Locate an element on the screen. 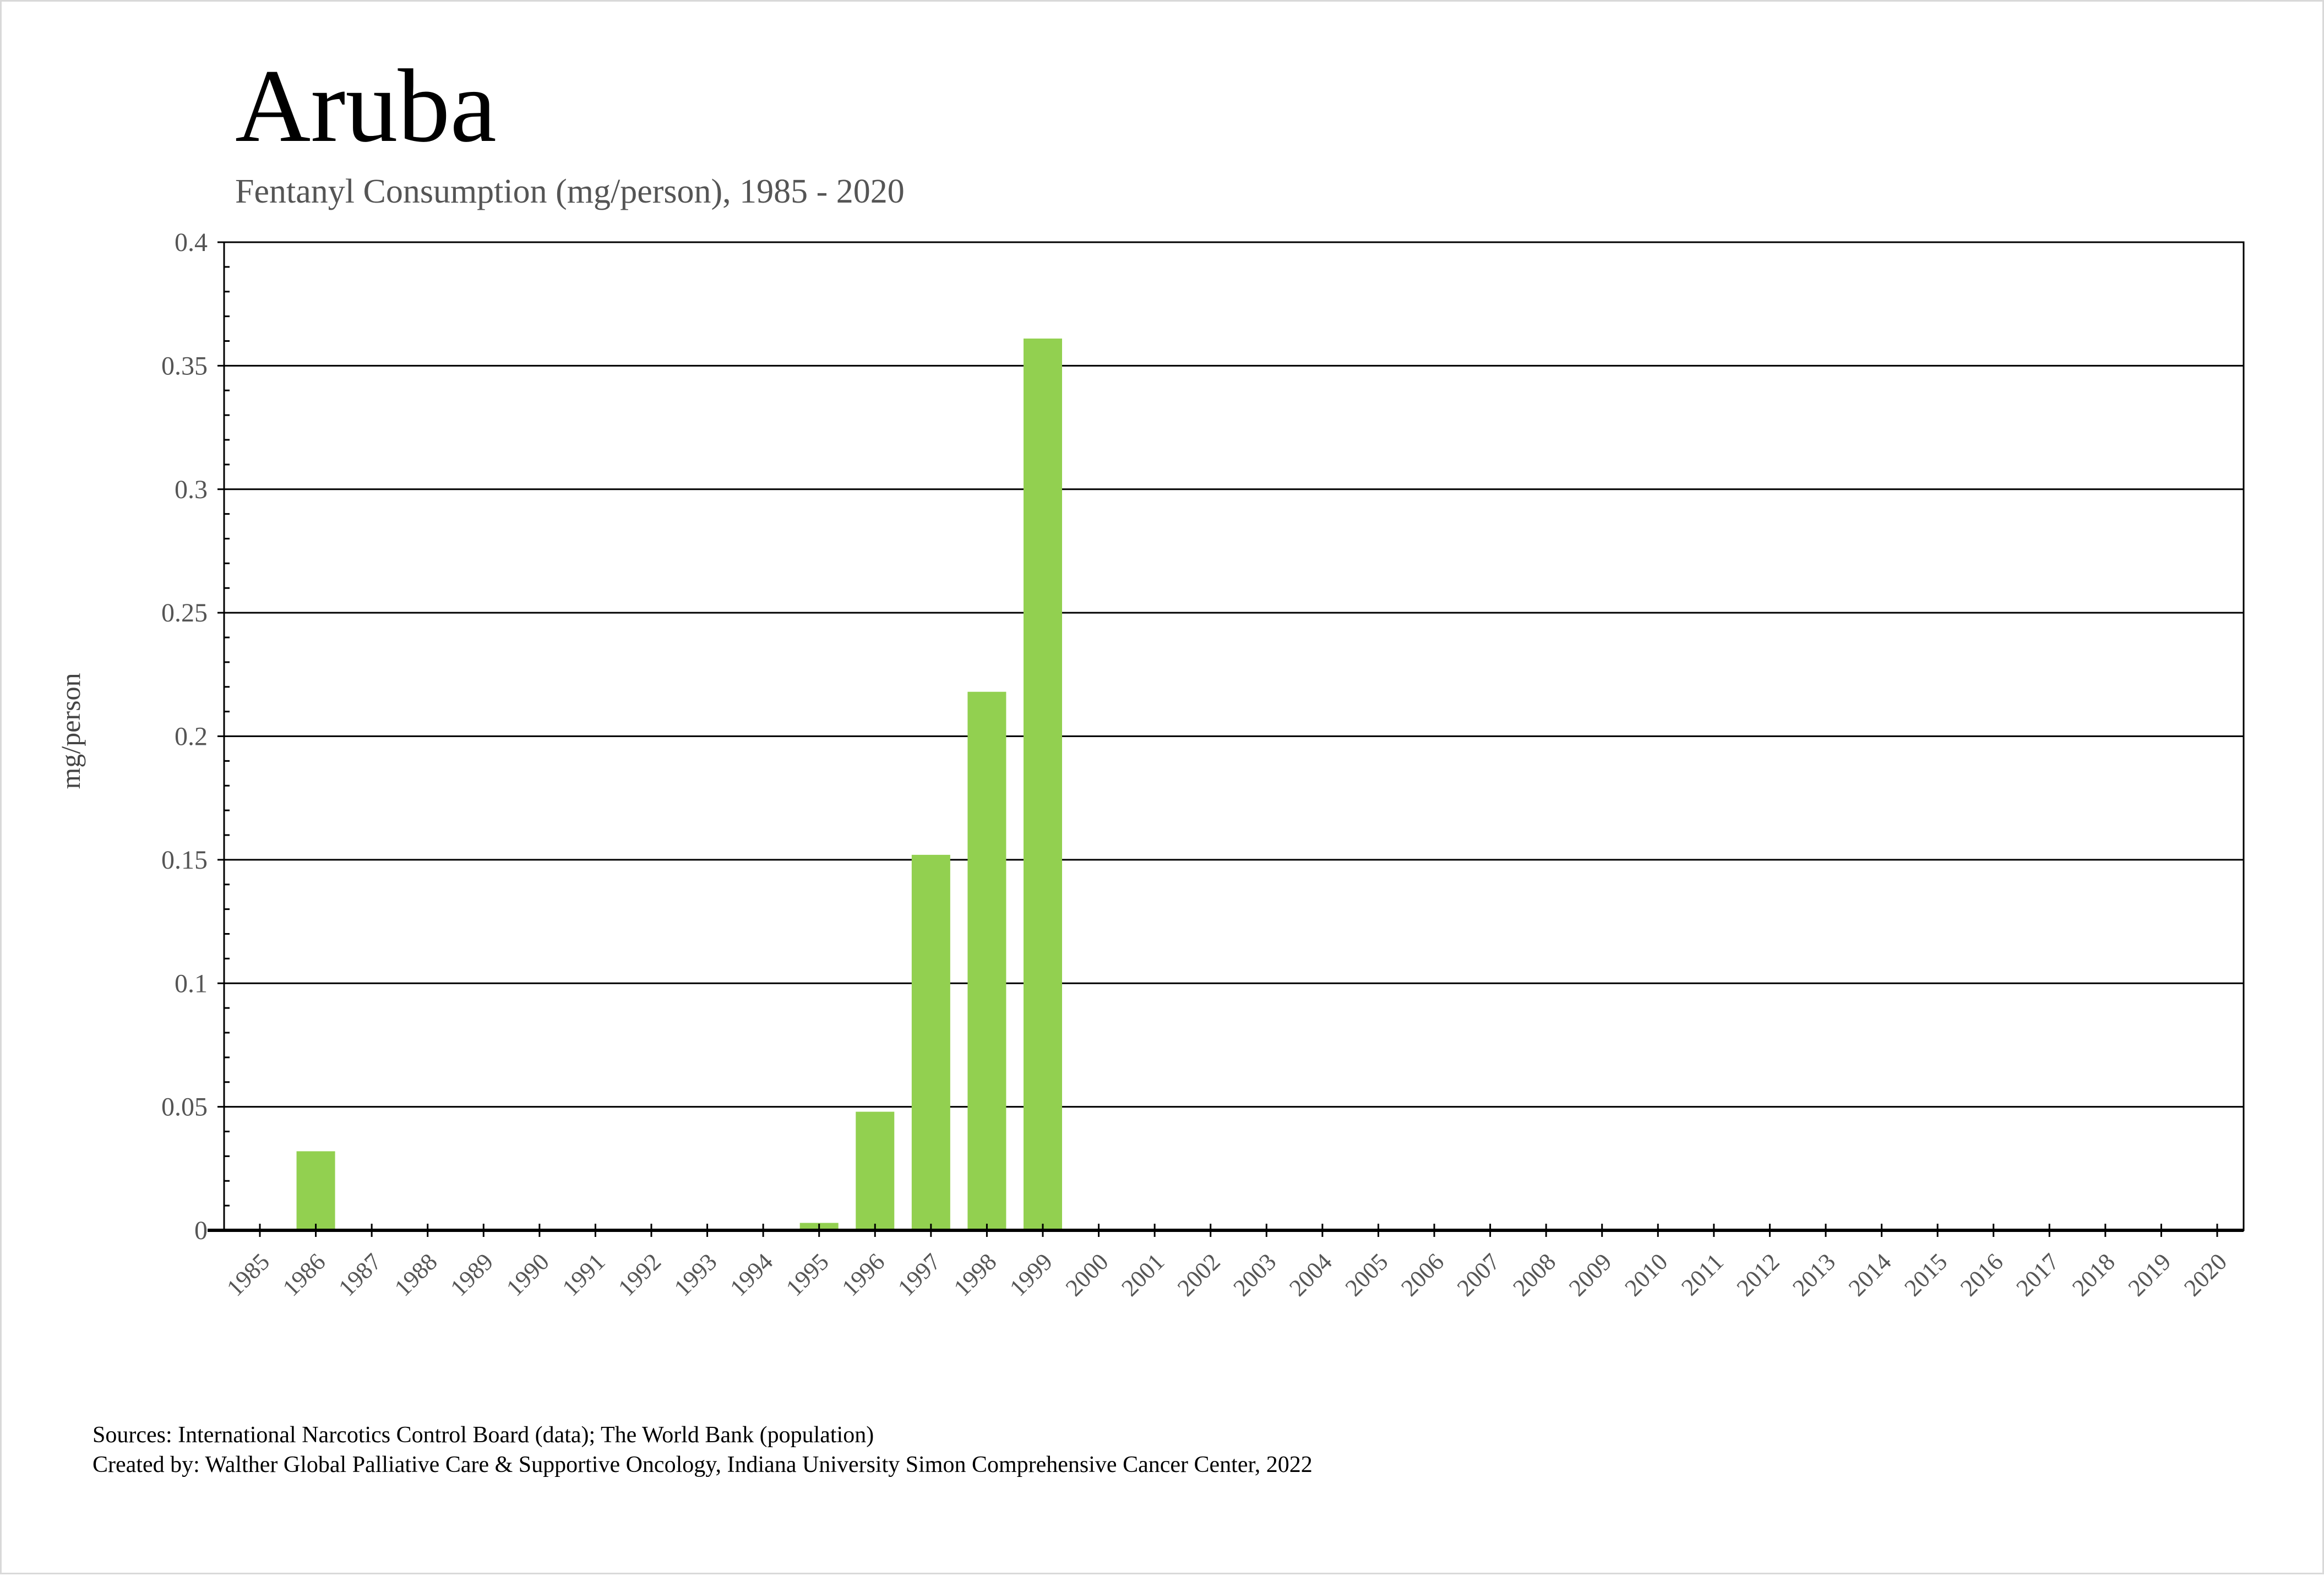  x-tick-label: 2004 is located at coordinates (1310, 1274).